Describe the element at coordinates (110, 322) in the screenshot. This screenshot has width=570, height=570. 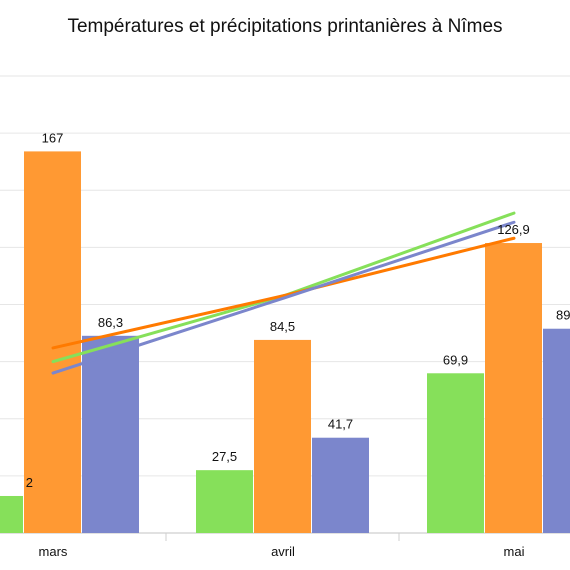
I see `data-label-mars-series-3: 86,3` at that location.